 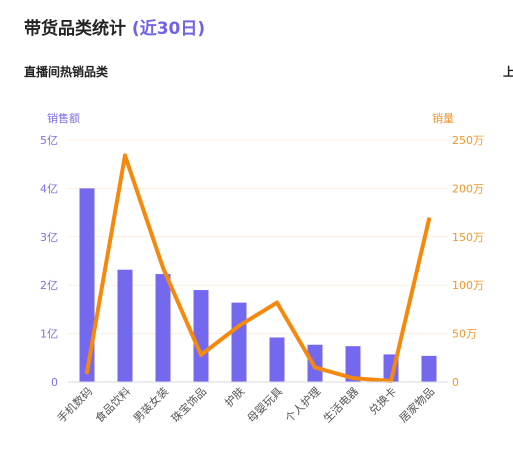 What do you see at coordinates (49, 237) in the screenshot?
I see `left-tick-label: 3亿` at bounding box center [49, 237].